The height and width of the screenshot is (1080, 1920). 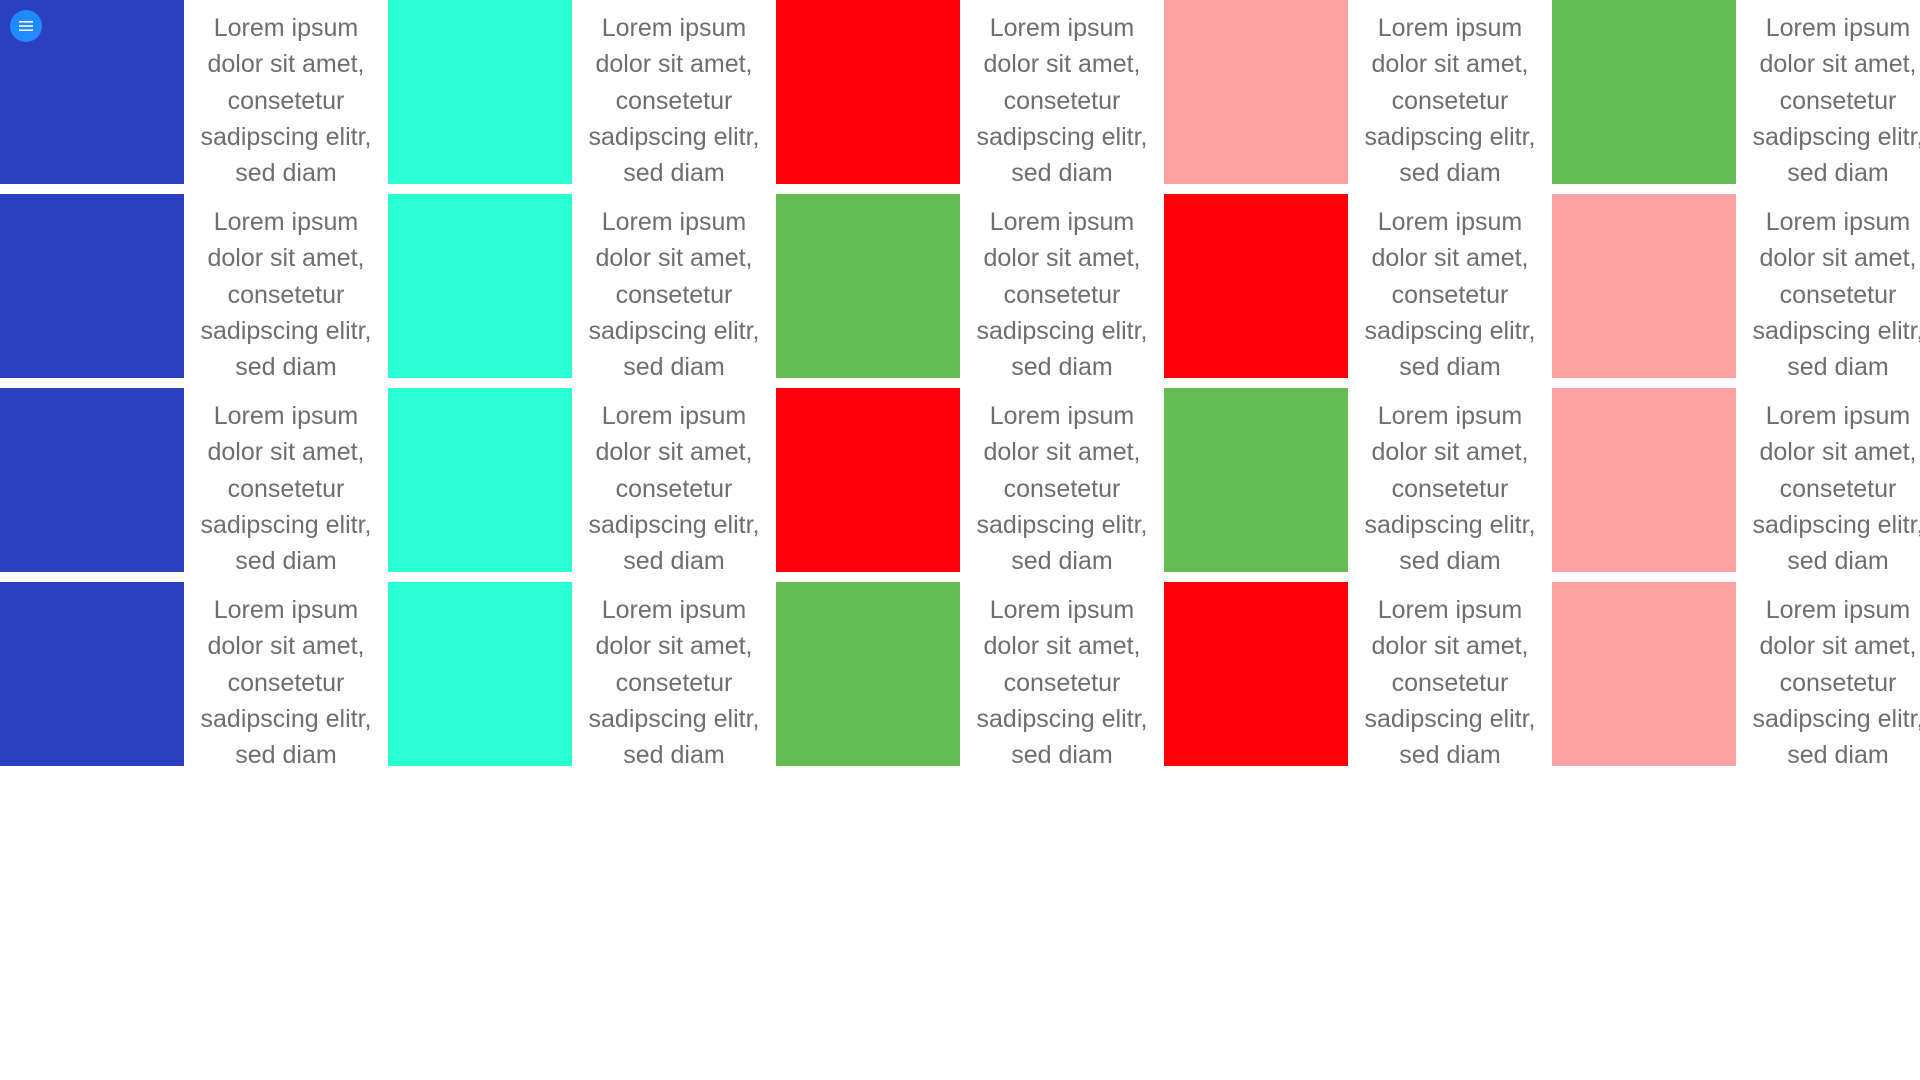 I want to click on hamburger-menu-icon, so click(x=26, y=26).